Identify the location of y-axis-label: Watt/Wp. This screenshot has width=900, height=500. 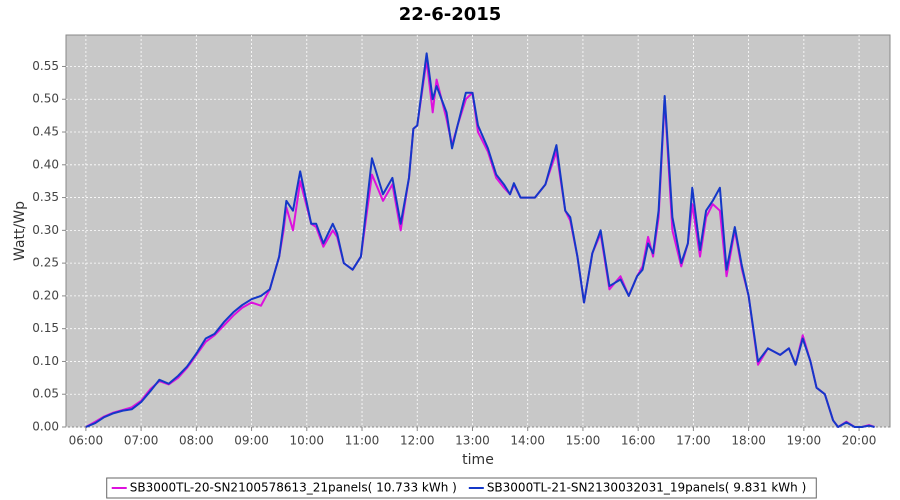
(20, 231).